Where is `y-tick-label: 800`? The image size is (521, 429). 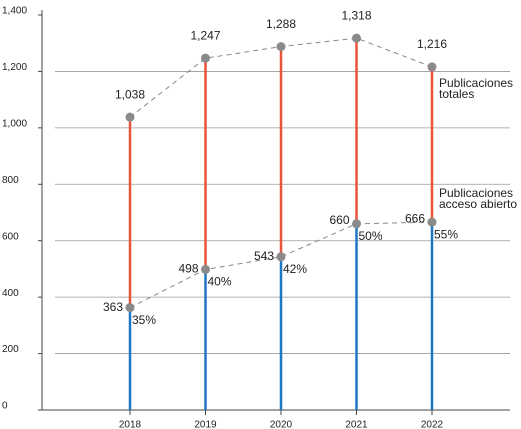 y-tick-label: 800 is located at coordinates (10, 180).